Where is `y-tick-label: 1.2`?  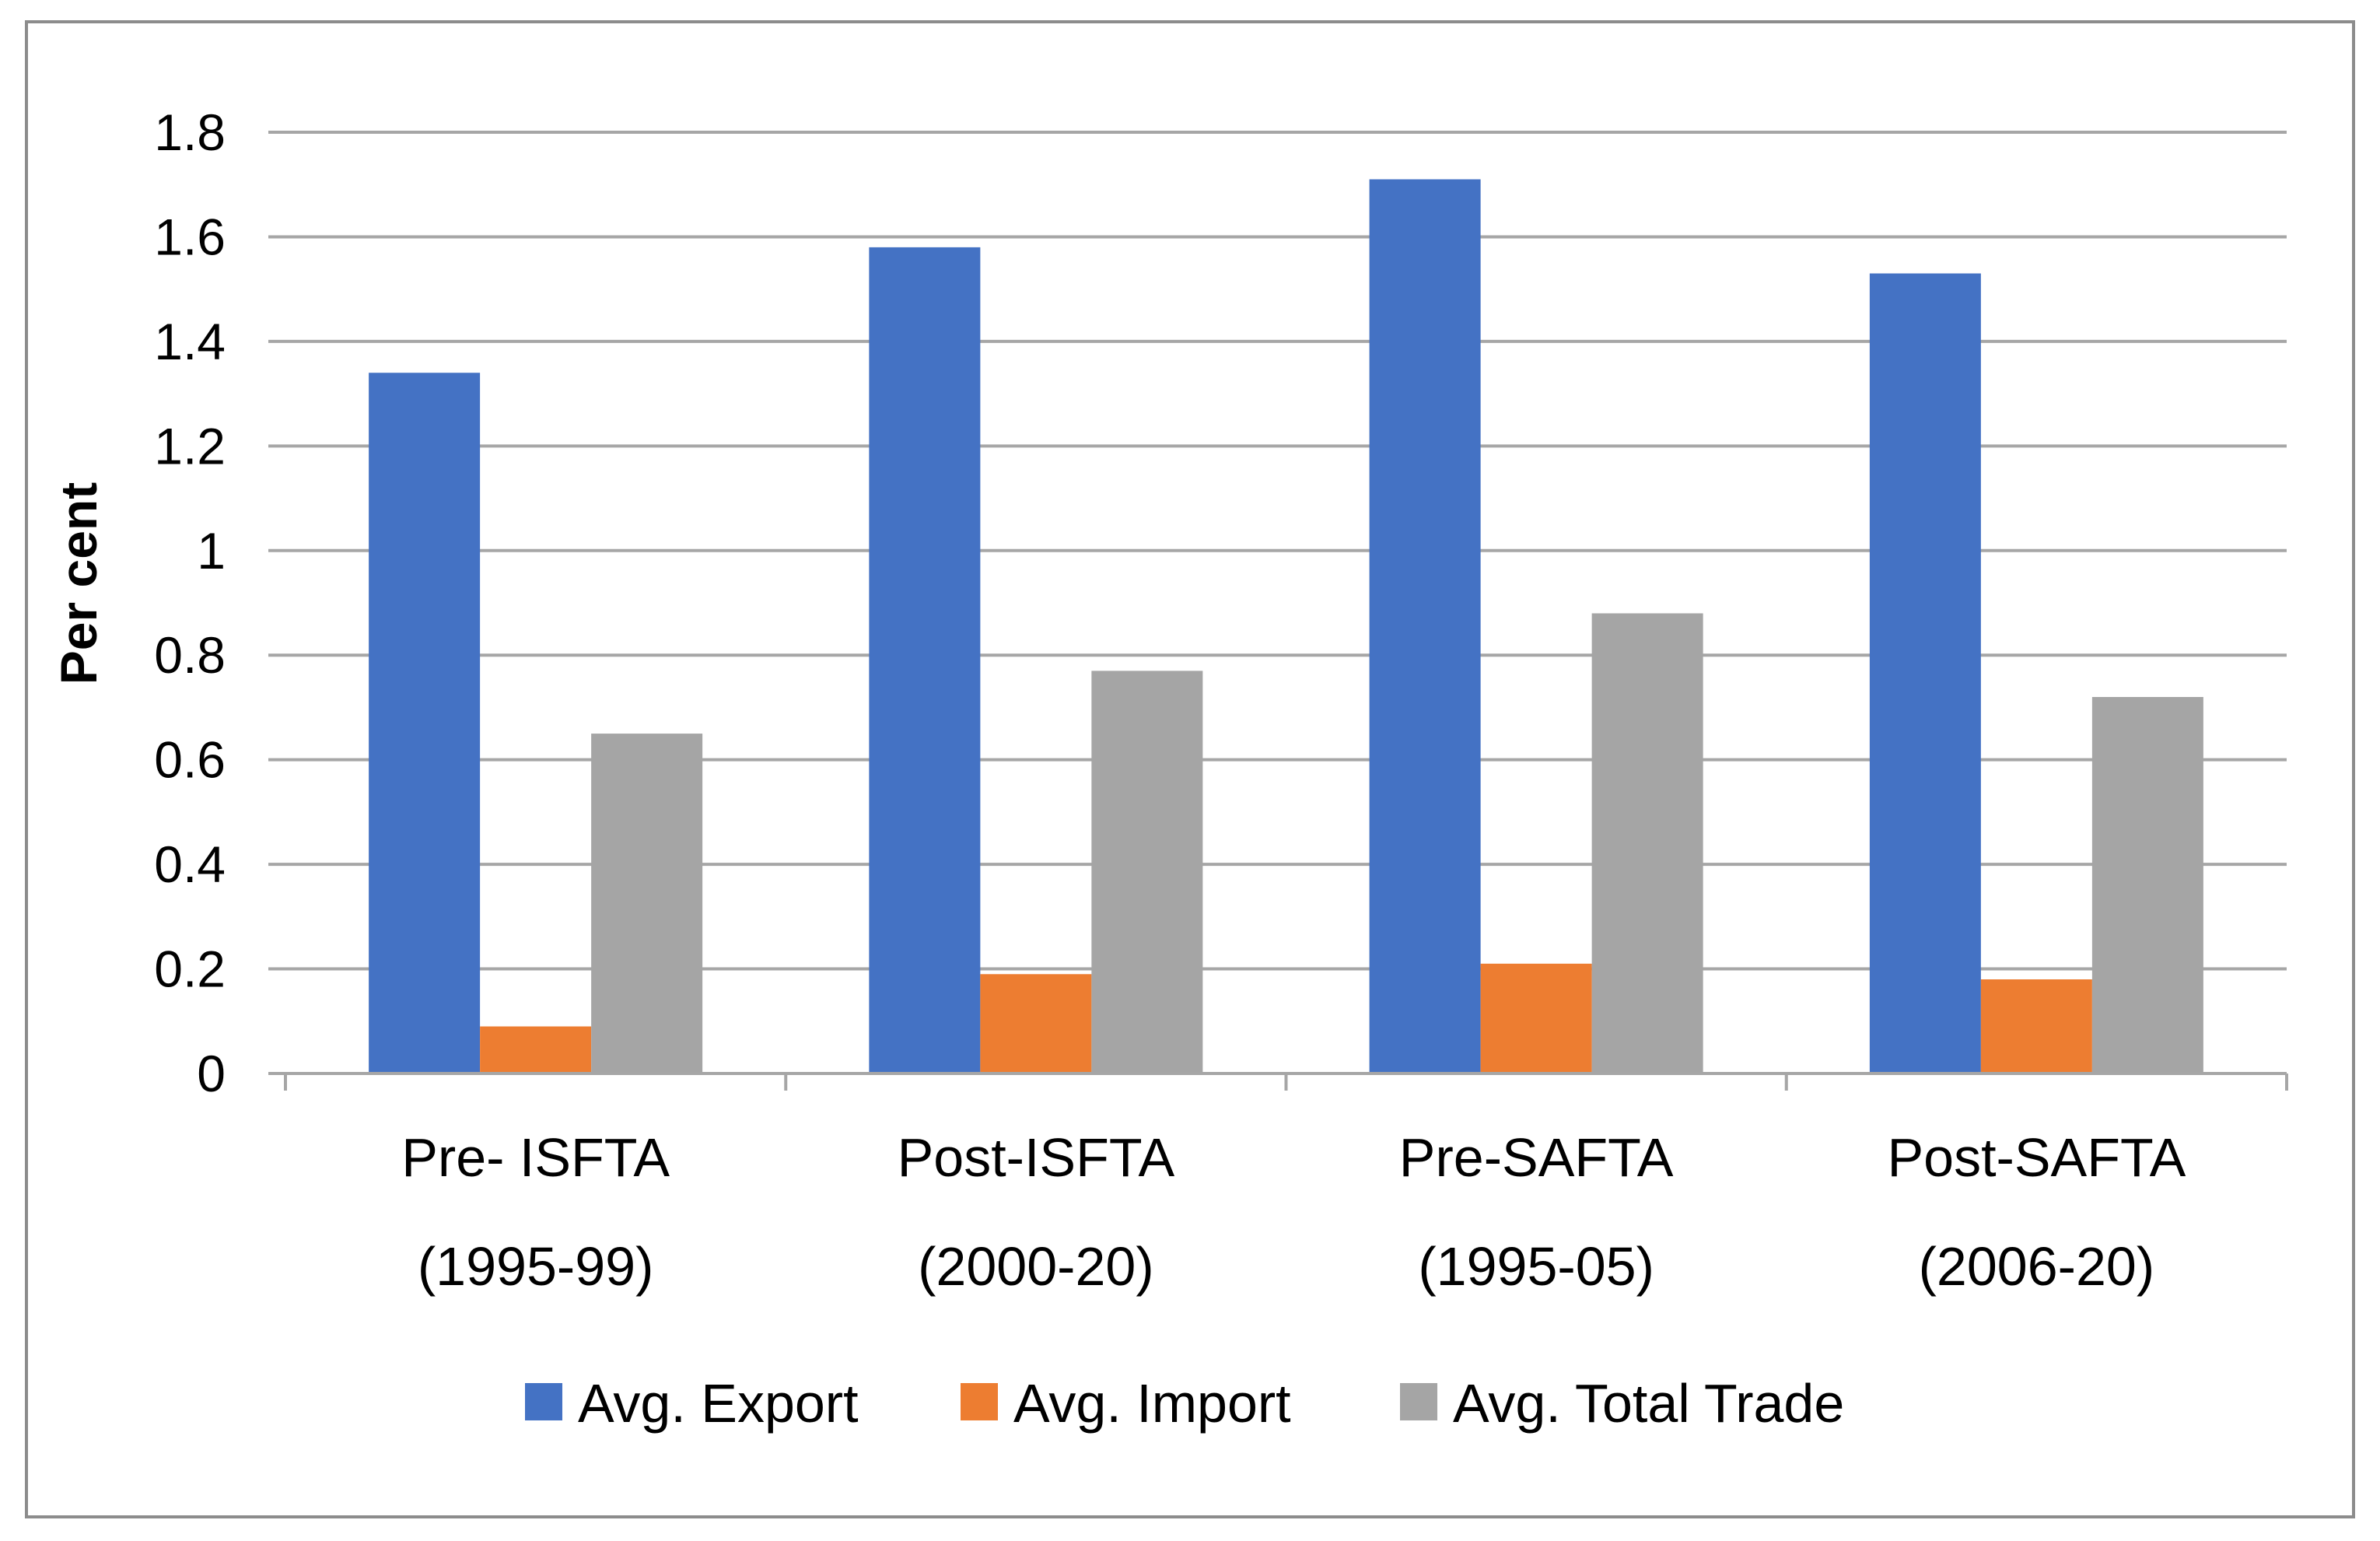
y-tick-label: 1.2 is located at coordinates (190, 446).